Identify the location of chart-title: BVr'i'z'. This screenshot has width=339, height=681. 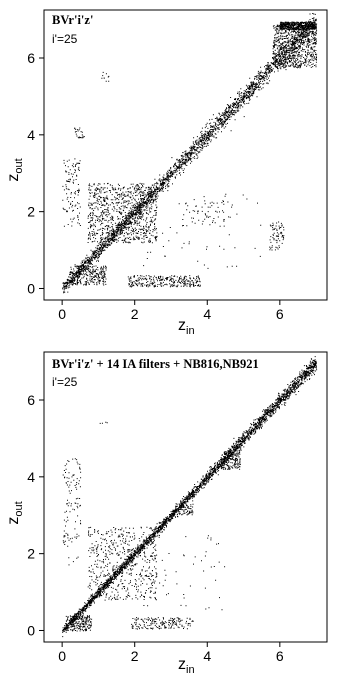
(72, 20).